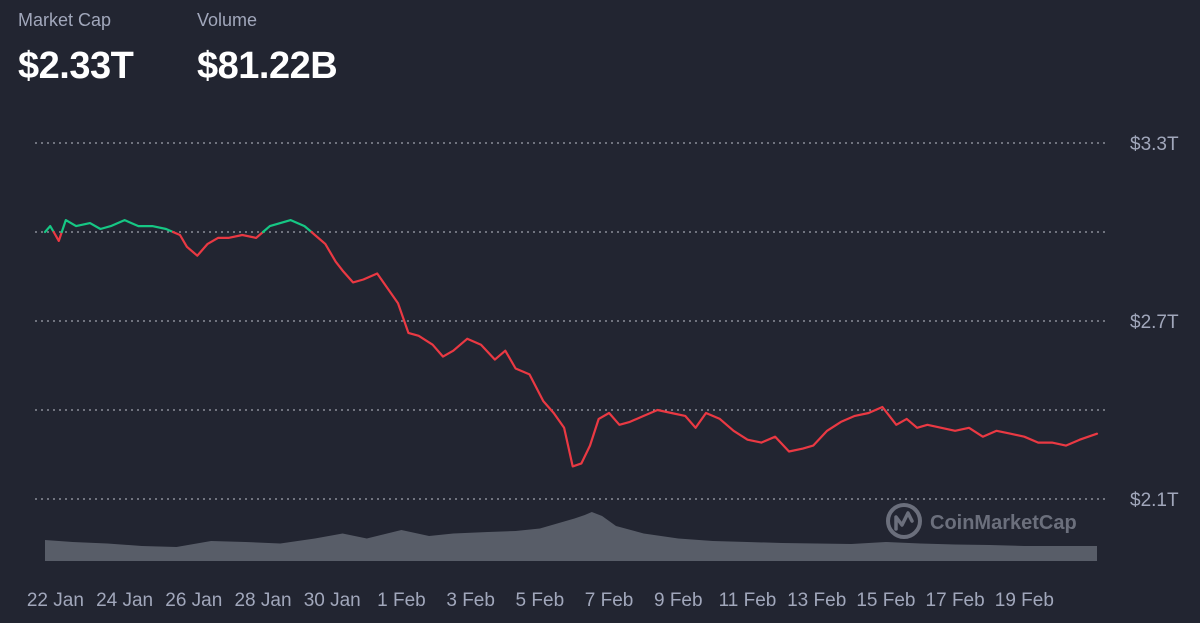 The width and height of the screenshot is (1200, 623). What do you see at coordinates (1003, 523) in the screenshot?
I see `watermark-text: CoinMarketCap` at bounding box center [1003, 523].